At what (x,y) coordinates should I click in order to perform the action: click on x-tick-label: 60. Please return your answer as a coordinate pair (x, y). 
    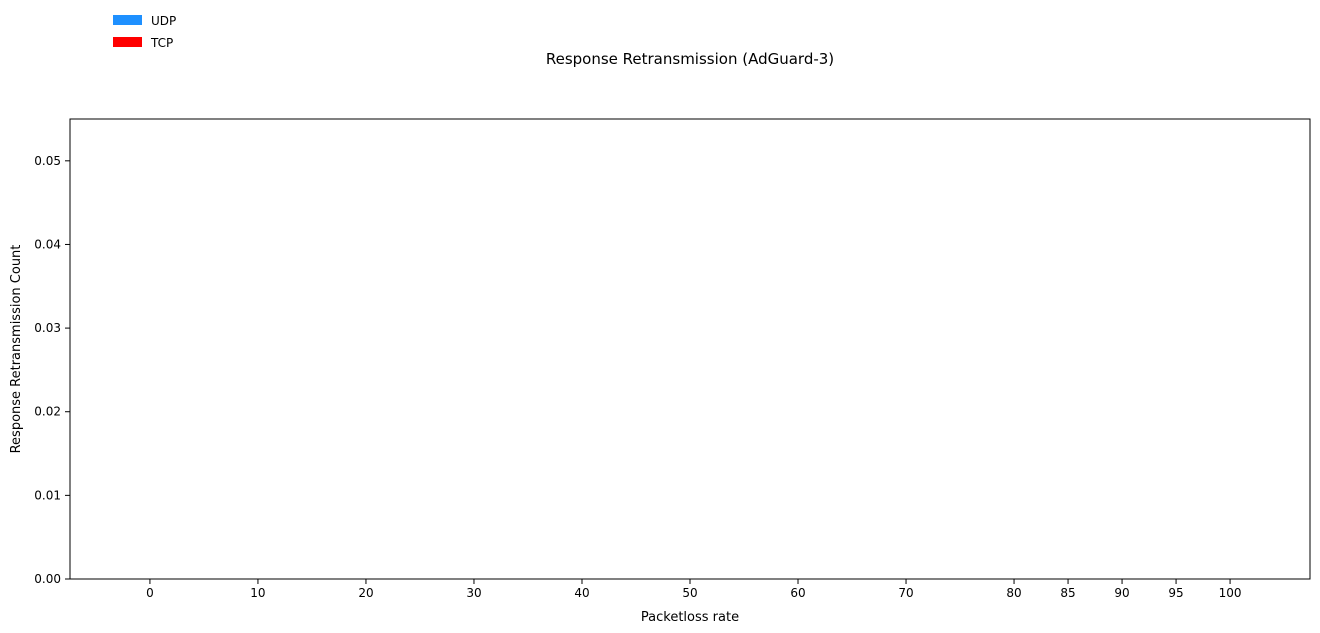
    Looking at the image, I should click on (797, 593).